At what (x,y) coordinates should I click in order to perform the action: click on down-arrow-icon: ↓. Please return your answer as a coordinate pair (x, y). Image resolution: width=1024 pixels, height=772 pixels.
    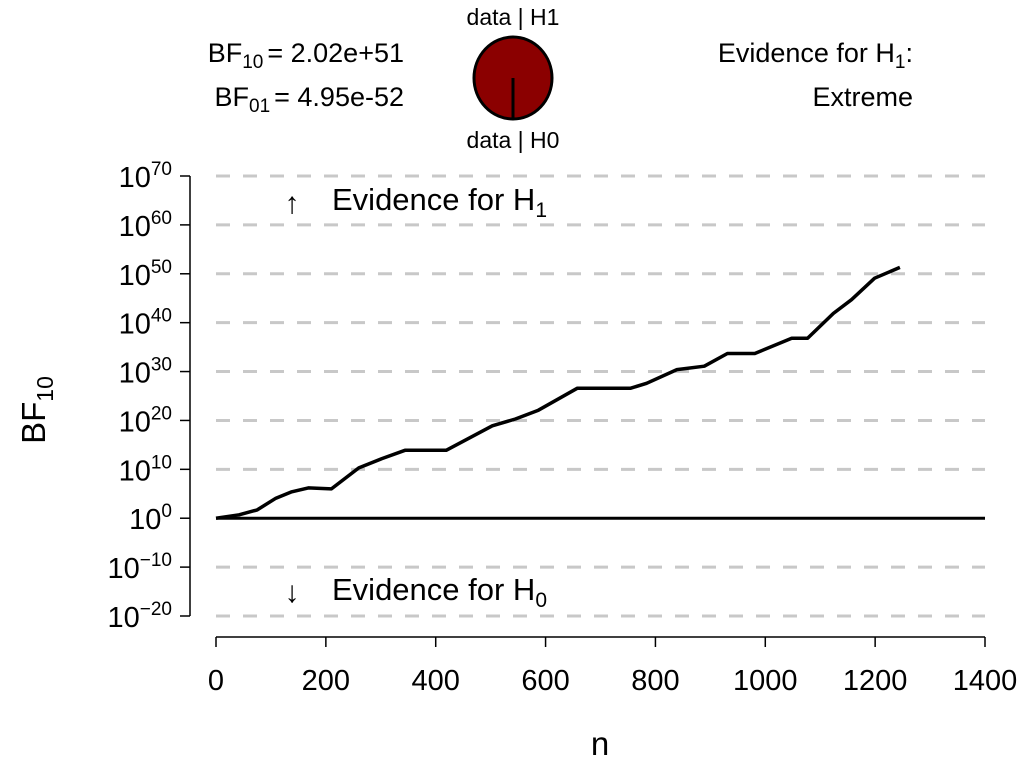
    Looking at the image, I should click on (292, 592).